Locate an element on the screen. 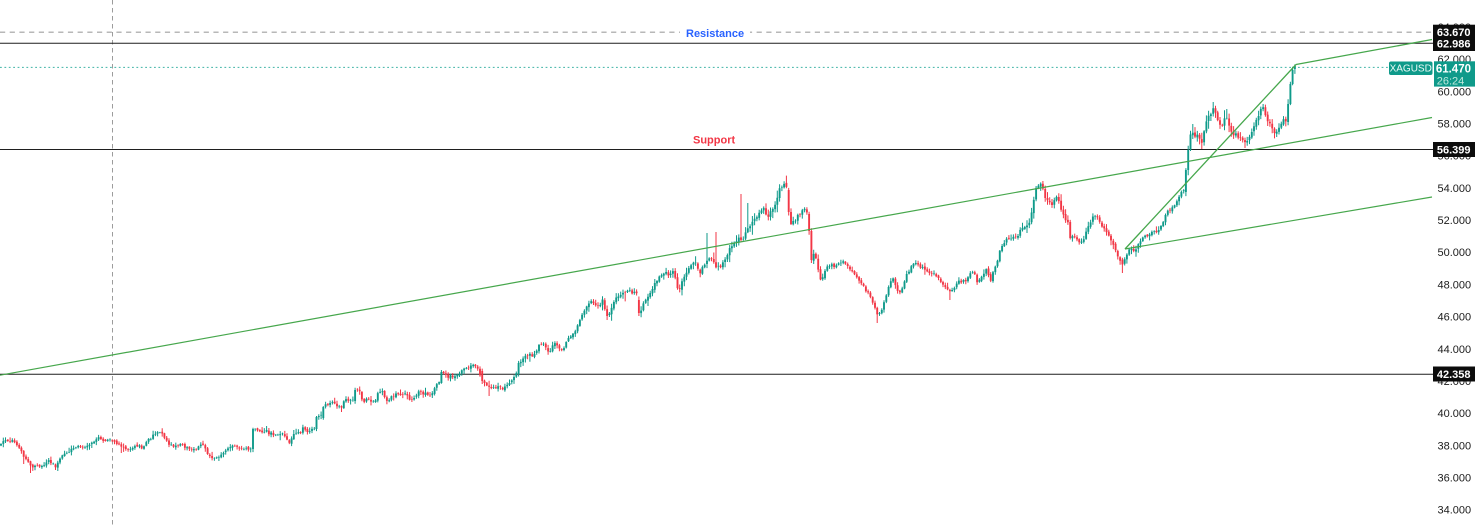  svg-text: 42.358 is located at coordinates (1454, 375).